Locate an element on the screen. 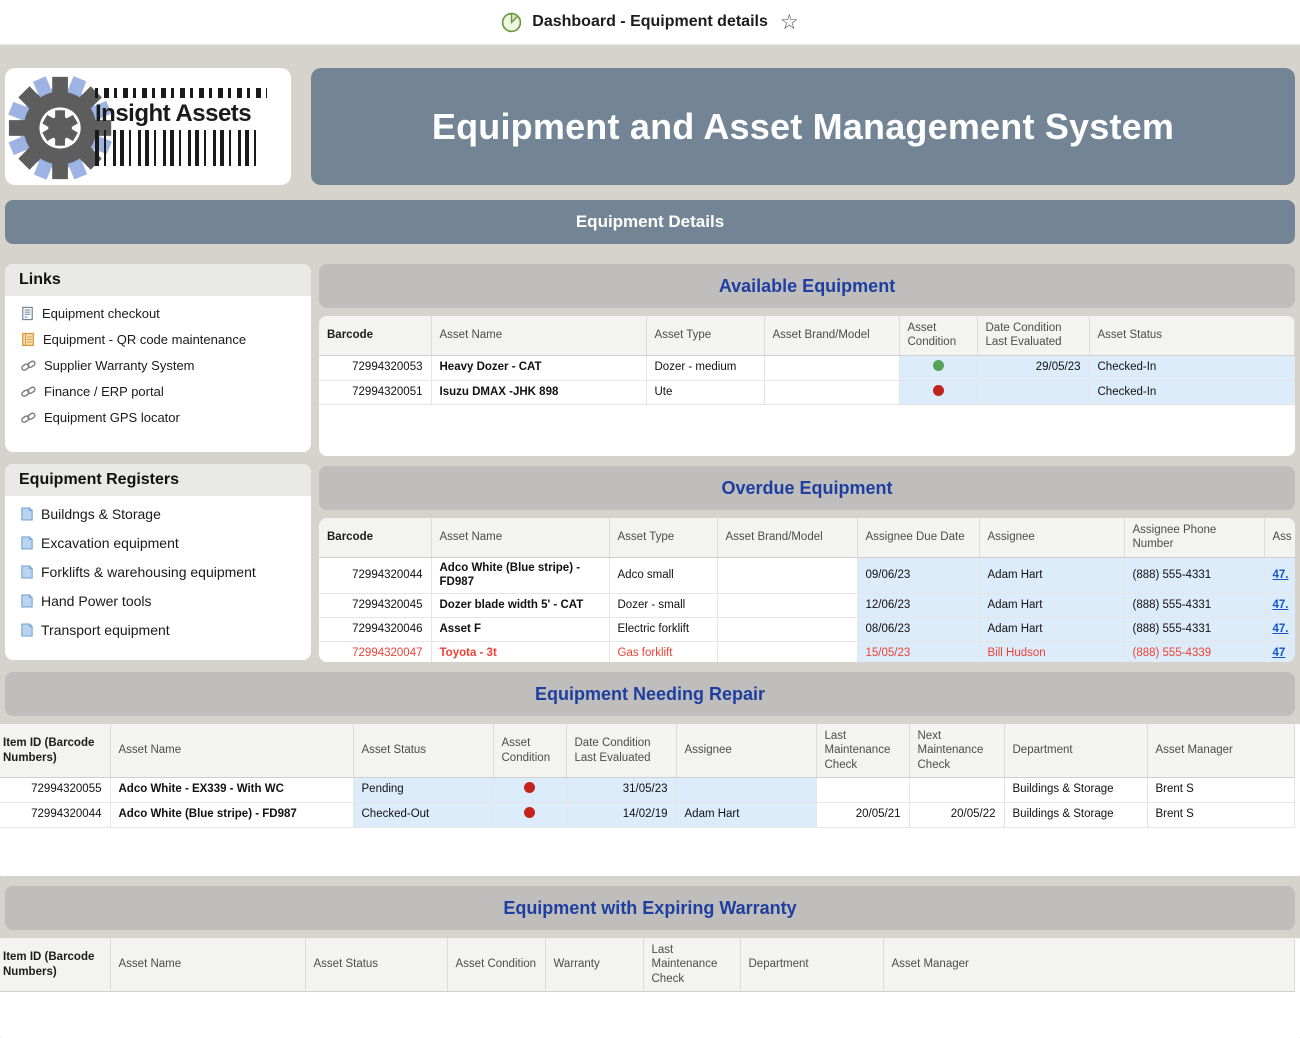  app-logo: Insight Assets is located at coordinates (148, 126).